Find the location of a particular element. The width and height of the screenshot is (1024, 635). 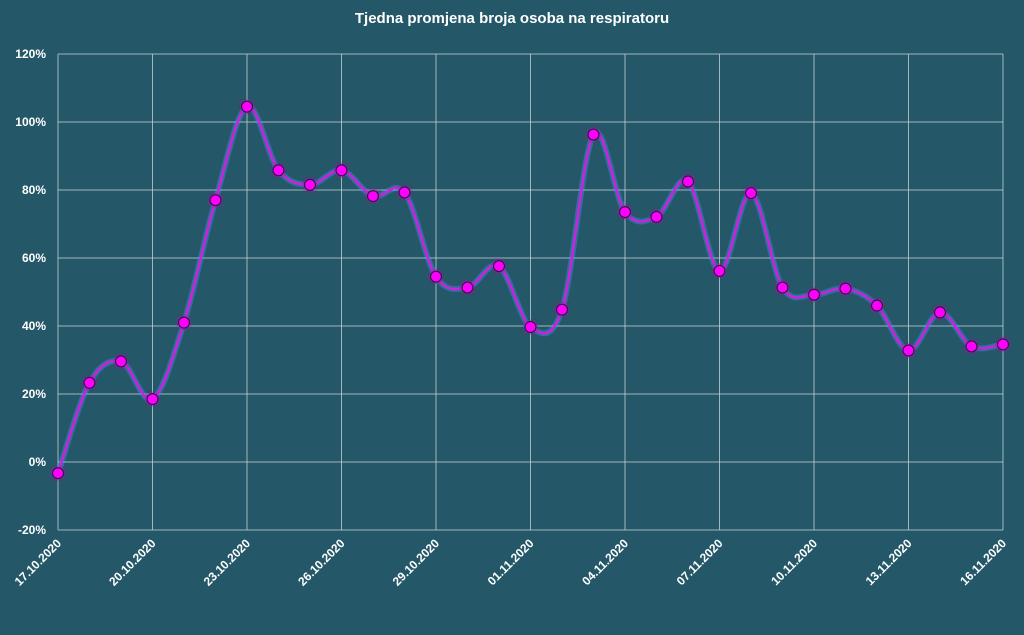

x-tick-label: 10.11.2020 is located at coordinates (794, 562).